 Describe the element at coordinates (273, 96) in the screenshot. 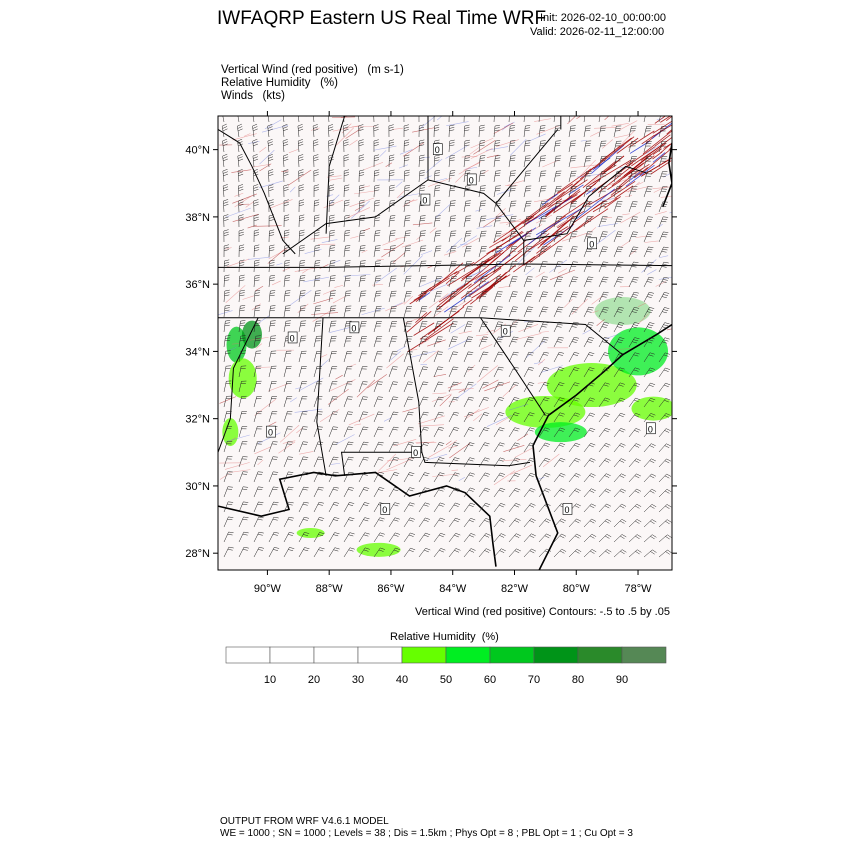

I see `field-unit: (kts)` at that location.